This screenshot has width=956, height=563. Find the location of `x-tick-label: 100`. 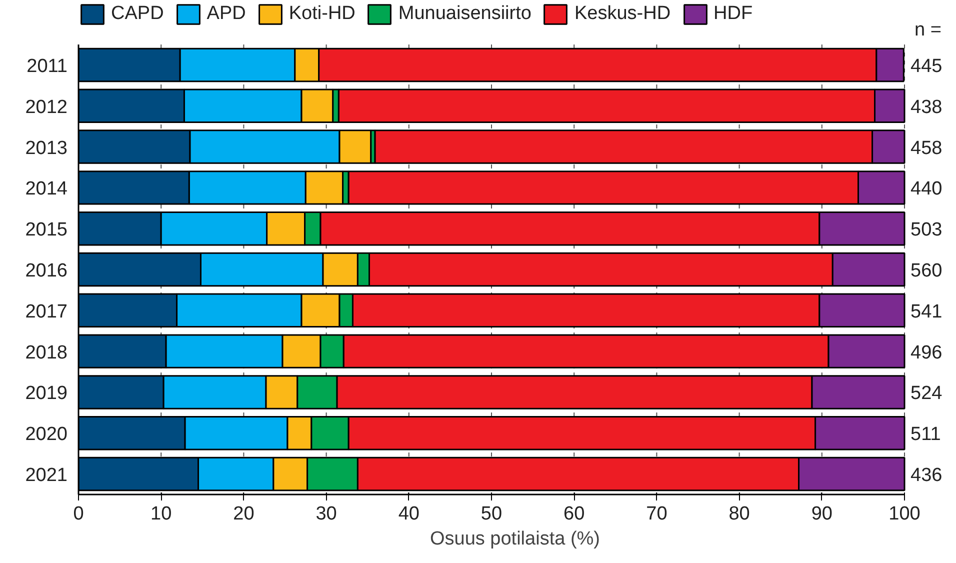

x-tick-label: 100 is located at coordinates (904, 514).